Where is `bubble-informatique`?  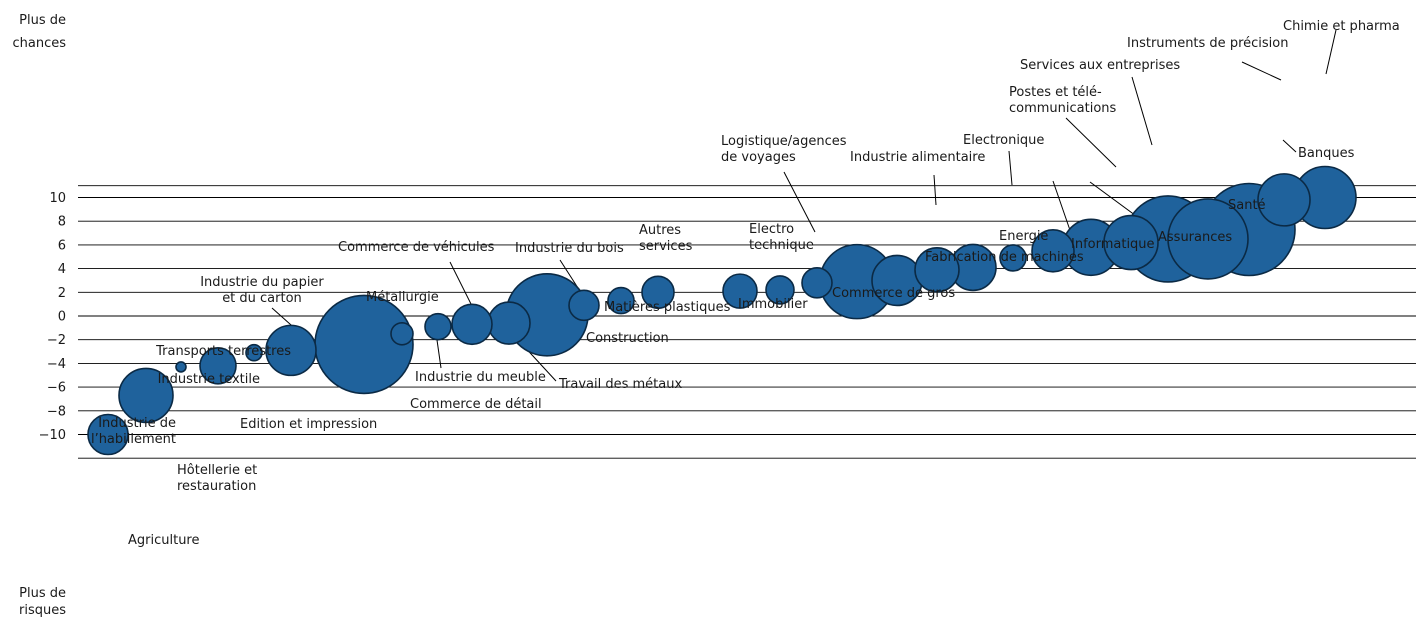
bubble-informatique is located at coordinates (1053, 251).